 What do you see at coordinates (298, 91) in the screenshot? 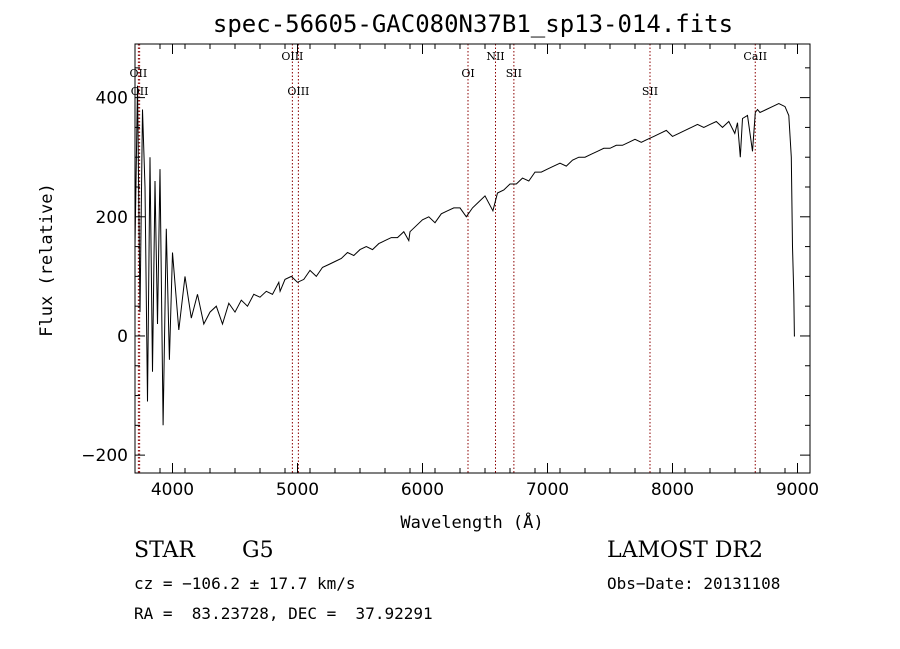
I see `line-label-3: OIII` at bounding box center [298, 91].